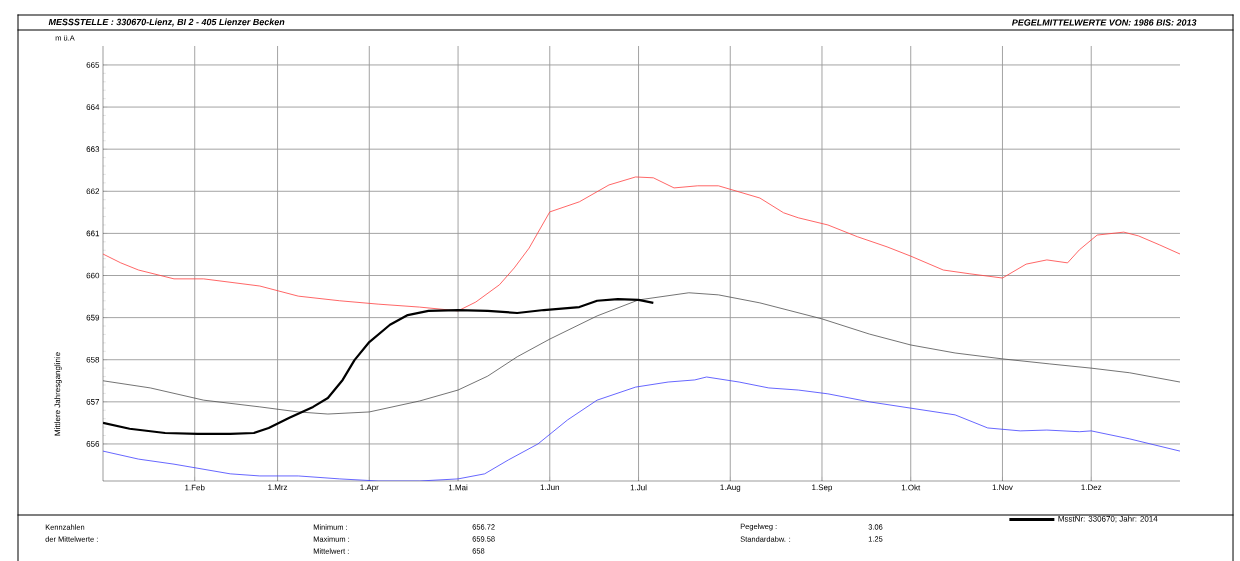 Image resolution: width=1240 pixels, height=561 pixels. Describe the element at coordinates (1104, 22) in the screenshot. I see `chart-subtitle: PEGELMITTELWERTE VON: 1986 BIS: 2013` at that location.